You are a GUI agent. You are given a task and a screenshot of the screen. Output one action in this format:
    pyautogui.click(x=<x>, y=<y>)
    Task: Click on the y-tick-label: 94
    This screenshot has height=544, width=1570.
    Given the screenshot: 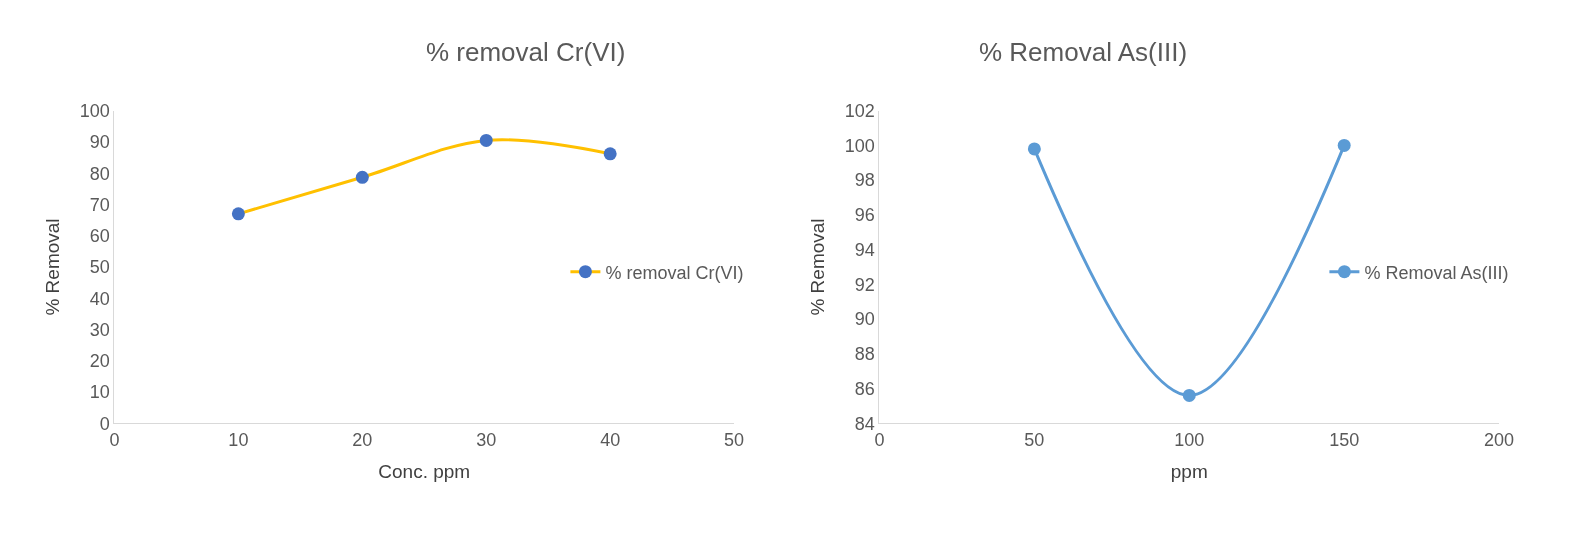 What is the action you would take?
    pyautogui.click(x=864, y=249)
    